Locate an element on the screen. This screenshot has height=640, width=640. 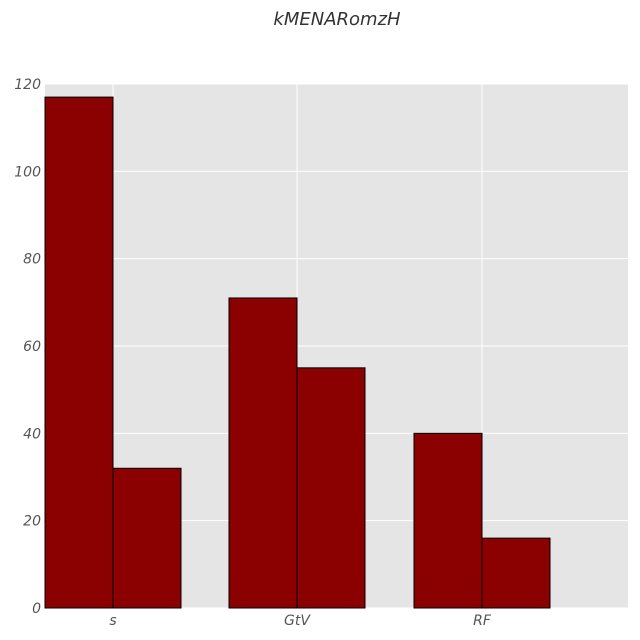
x-tick-label-2: RF is located at coordinates (482, 621).